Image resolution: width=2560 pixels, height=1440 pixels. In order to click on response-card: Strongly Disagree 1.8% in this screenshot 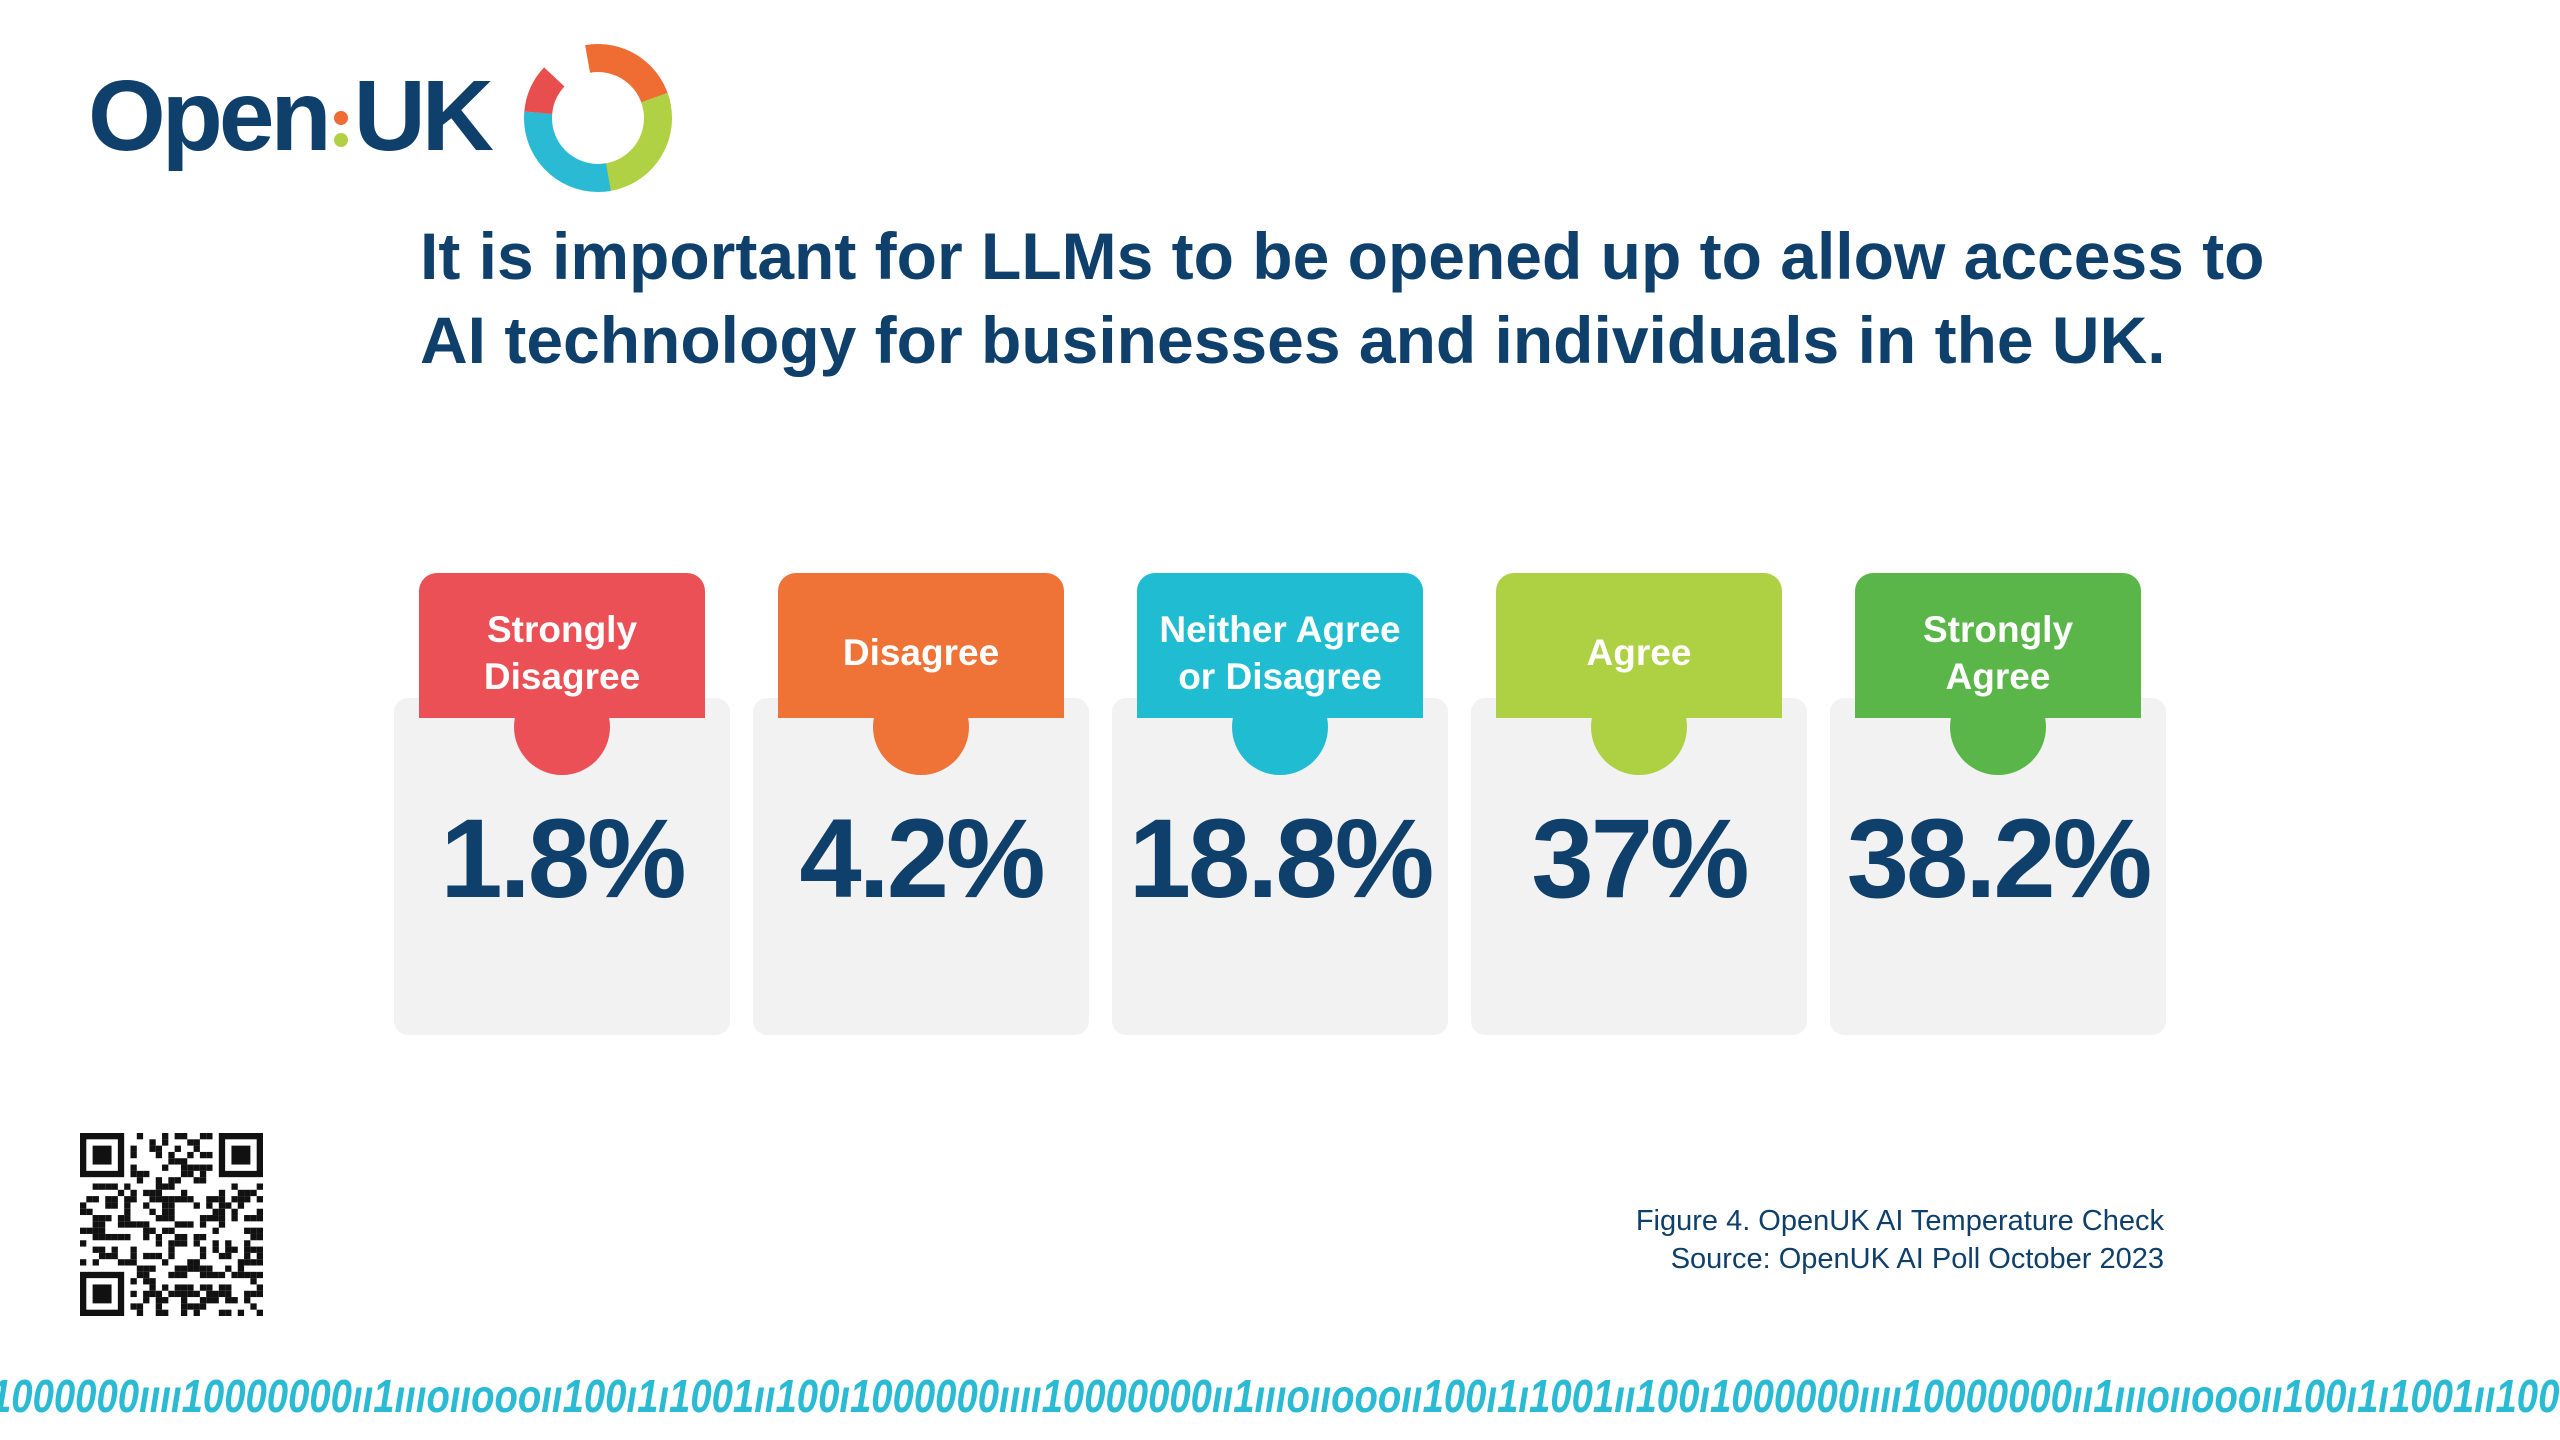, I will do `click(562, 804)`.